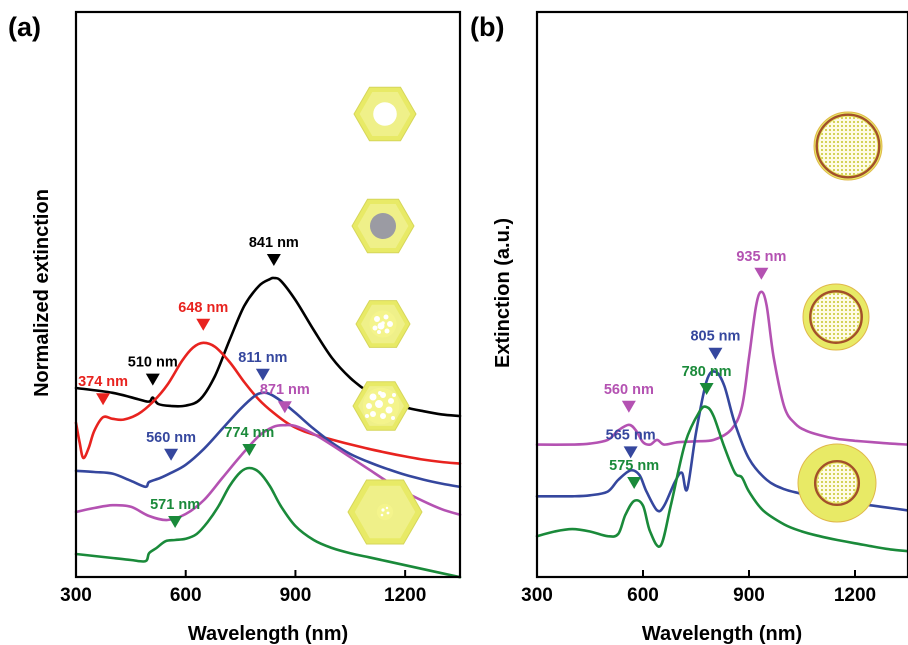 This screenshot has width=908, height=645. Describe the element at coordinates (722, 634) in the screenshot. I see `panel-b-x-axis-label: Wavelength (nm)` at that location.